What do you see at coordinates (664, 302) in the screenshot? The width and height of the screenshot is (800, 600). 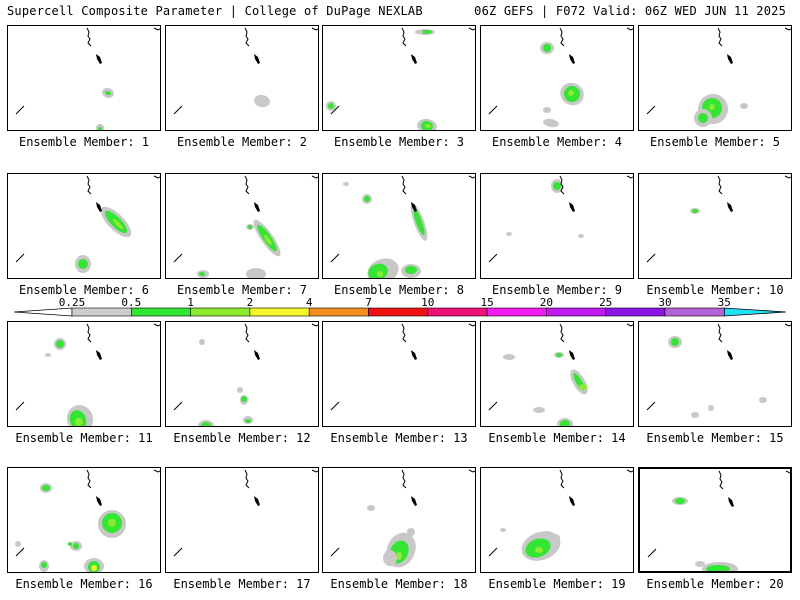 I see `colorbar-tick-label: 30` at bounding box center [664, 302].